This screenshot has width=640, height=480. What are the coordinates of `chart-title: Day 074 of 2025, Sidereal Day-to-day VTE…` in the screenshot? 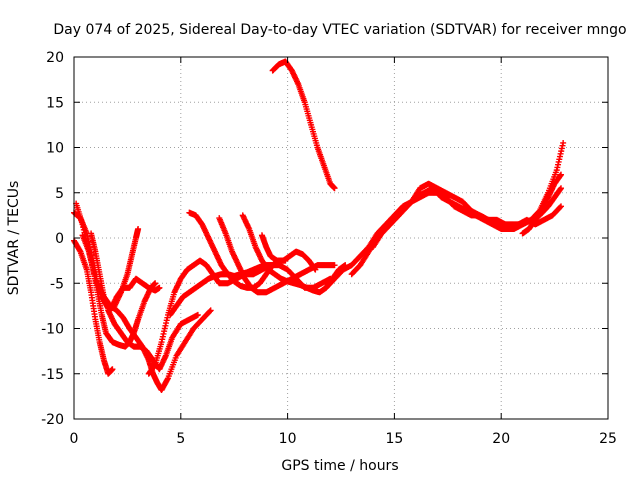 It's located at (339, 30).